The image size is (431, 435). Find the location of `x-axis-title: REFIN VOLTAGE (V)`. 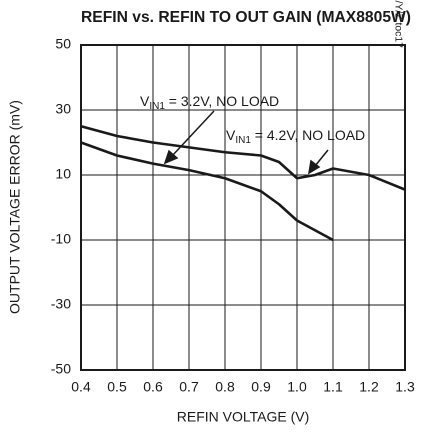

x-axis-title: REFIN VOLTAGE (V) is located at coordinates (243, 417).